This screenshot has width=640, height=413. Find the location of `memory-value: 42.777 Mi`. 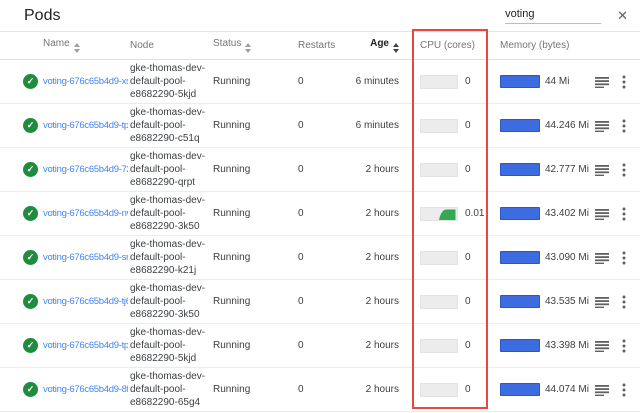

memory-value: 42.777 Mi is located at coordinates (567, 169).